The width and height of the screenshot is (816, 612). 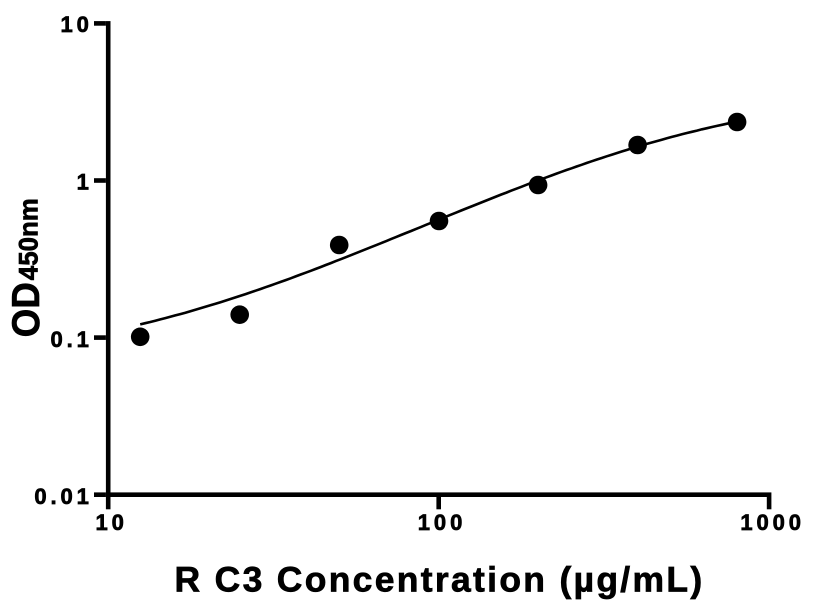 I want to click on svg-text: 1000, so click(x=772, y=522).